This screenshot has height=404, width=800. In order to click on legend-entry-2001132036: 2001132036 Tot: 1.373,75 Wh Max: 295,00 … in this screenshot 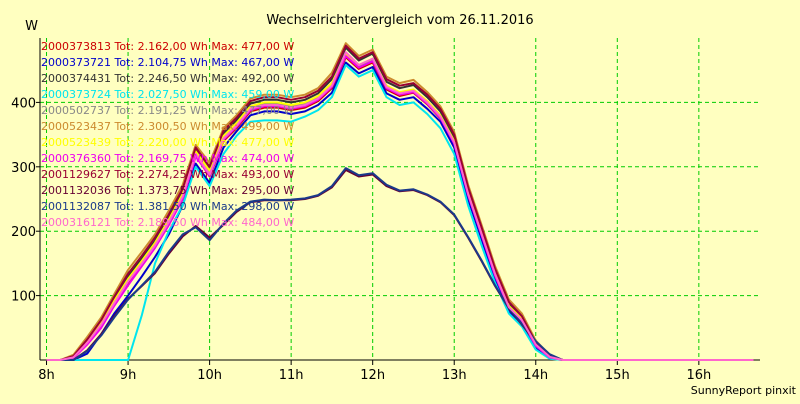, I will do `click(167, 190)`.